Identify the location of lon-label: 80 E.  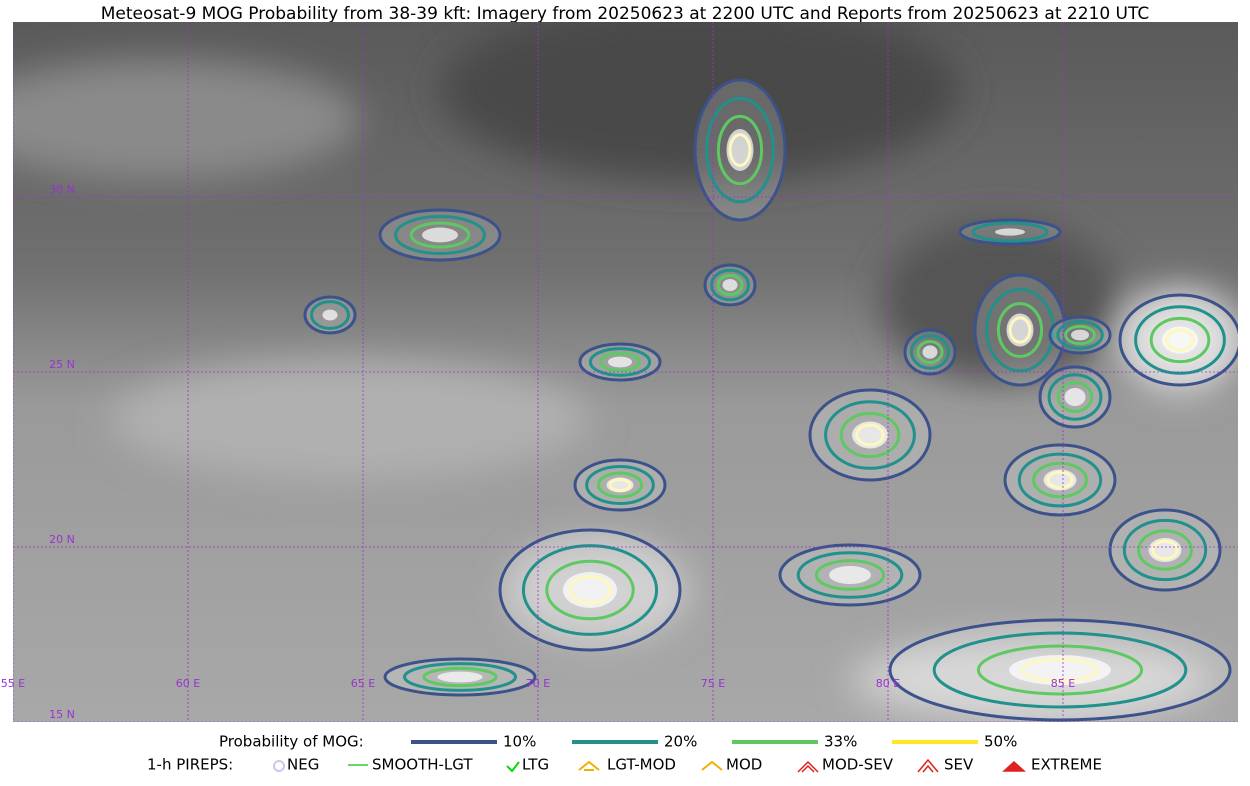
(888, 683).